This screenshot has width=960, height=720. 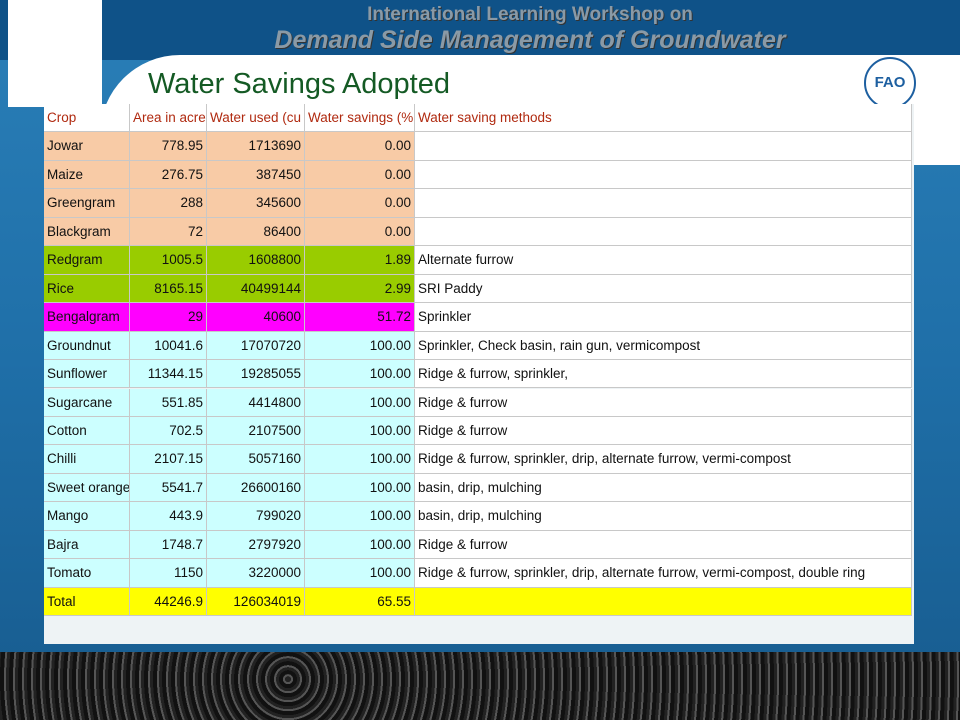 What do you see at coordinates (87, 459) in the screenshot?
I see `table-cell: Chilli` at bounding box center [87, 459].